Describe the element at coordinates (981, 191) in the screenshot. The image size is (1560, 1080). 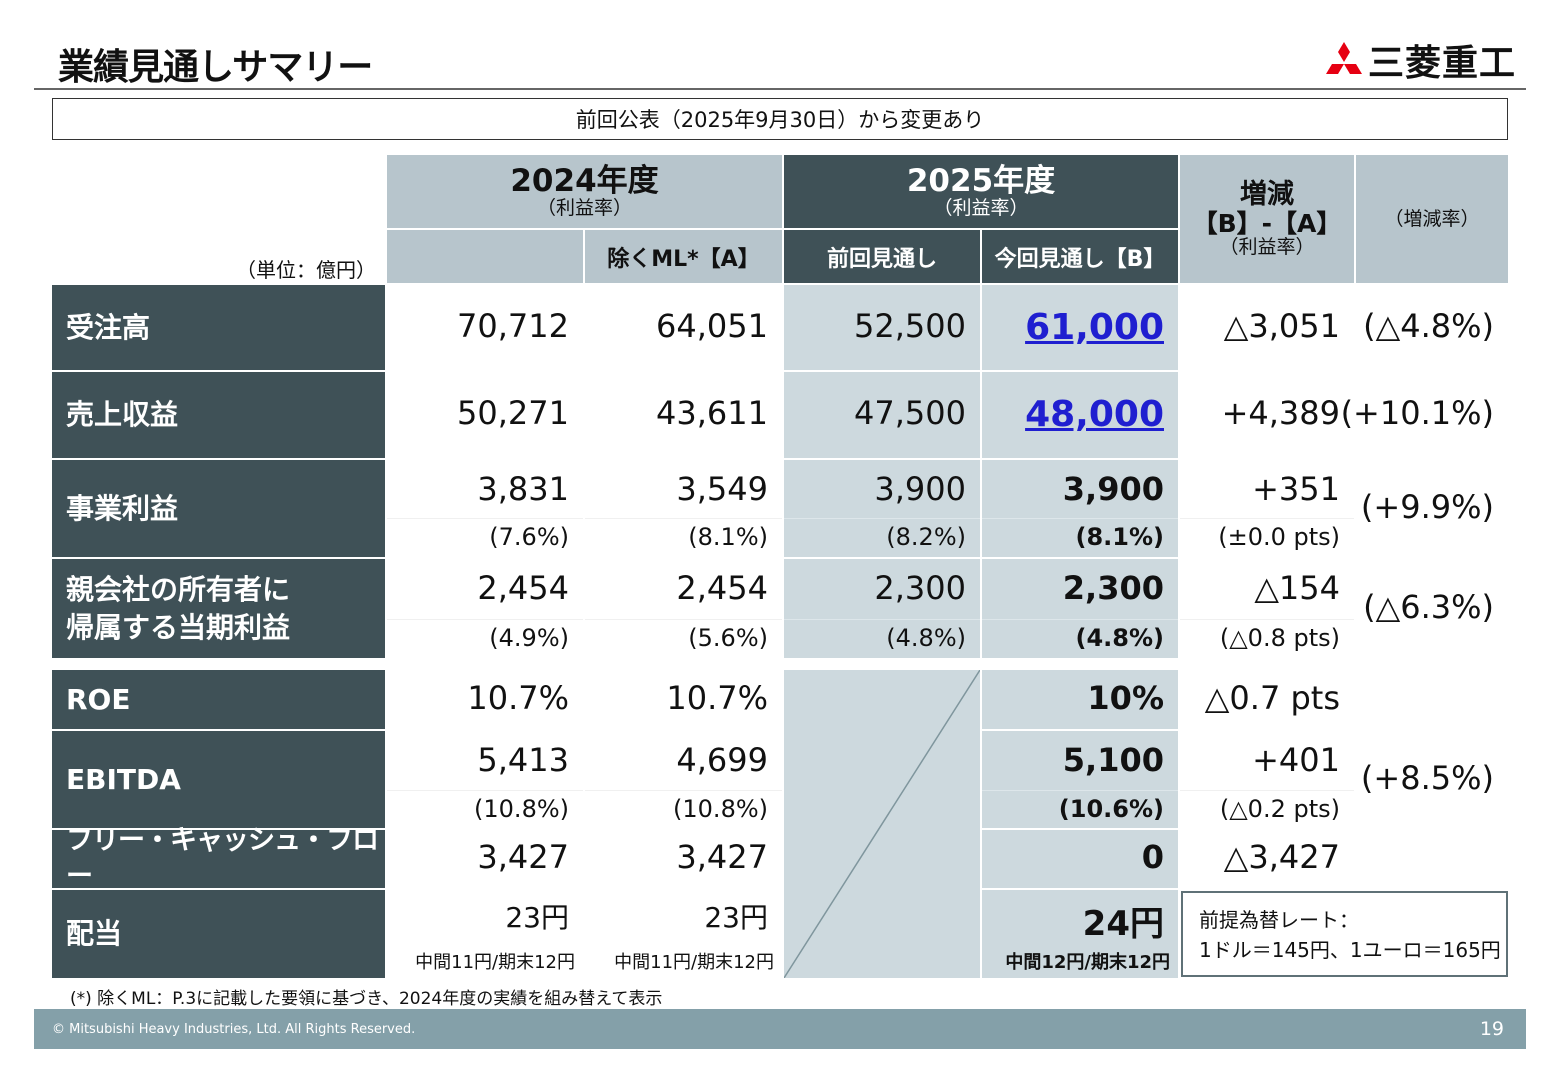
I see `header-fy2025: 2025年度 （利益率）` at that location.